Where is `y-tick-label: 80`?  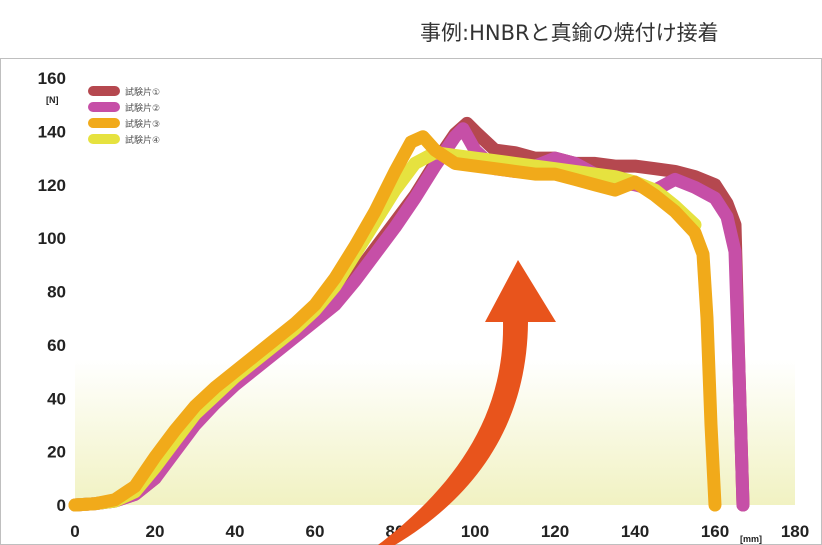 y-tick-label: 80 is located at coordinates (56, 292).